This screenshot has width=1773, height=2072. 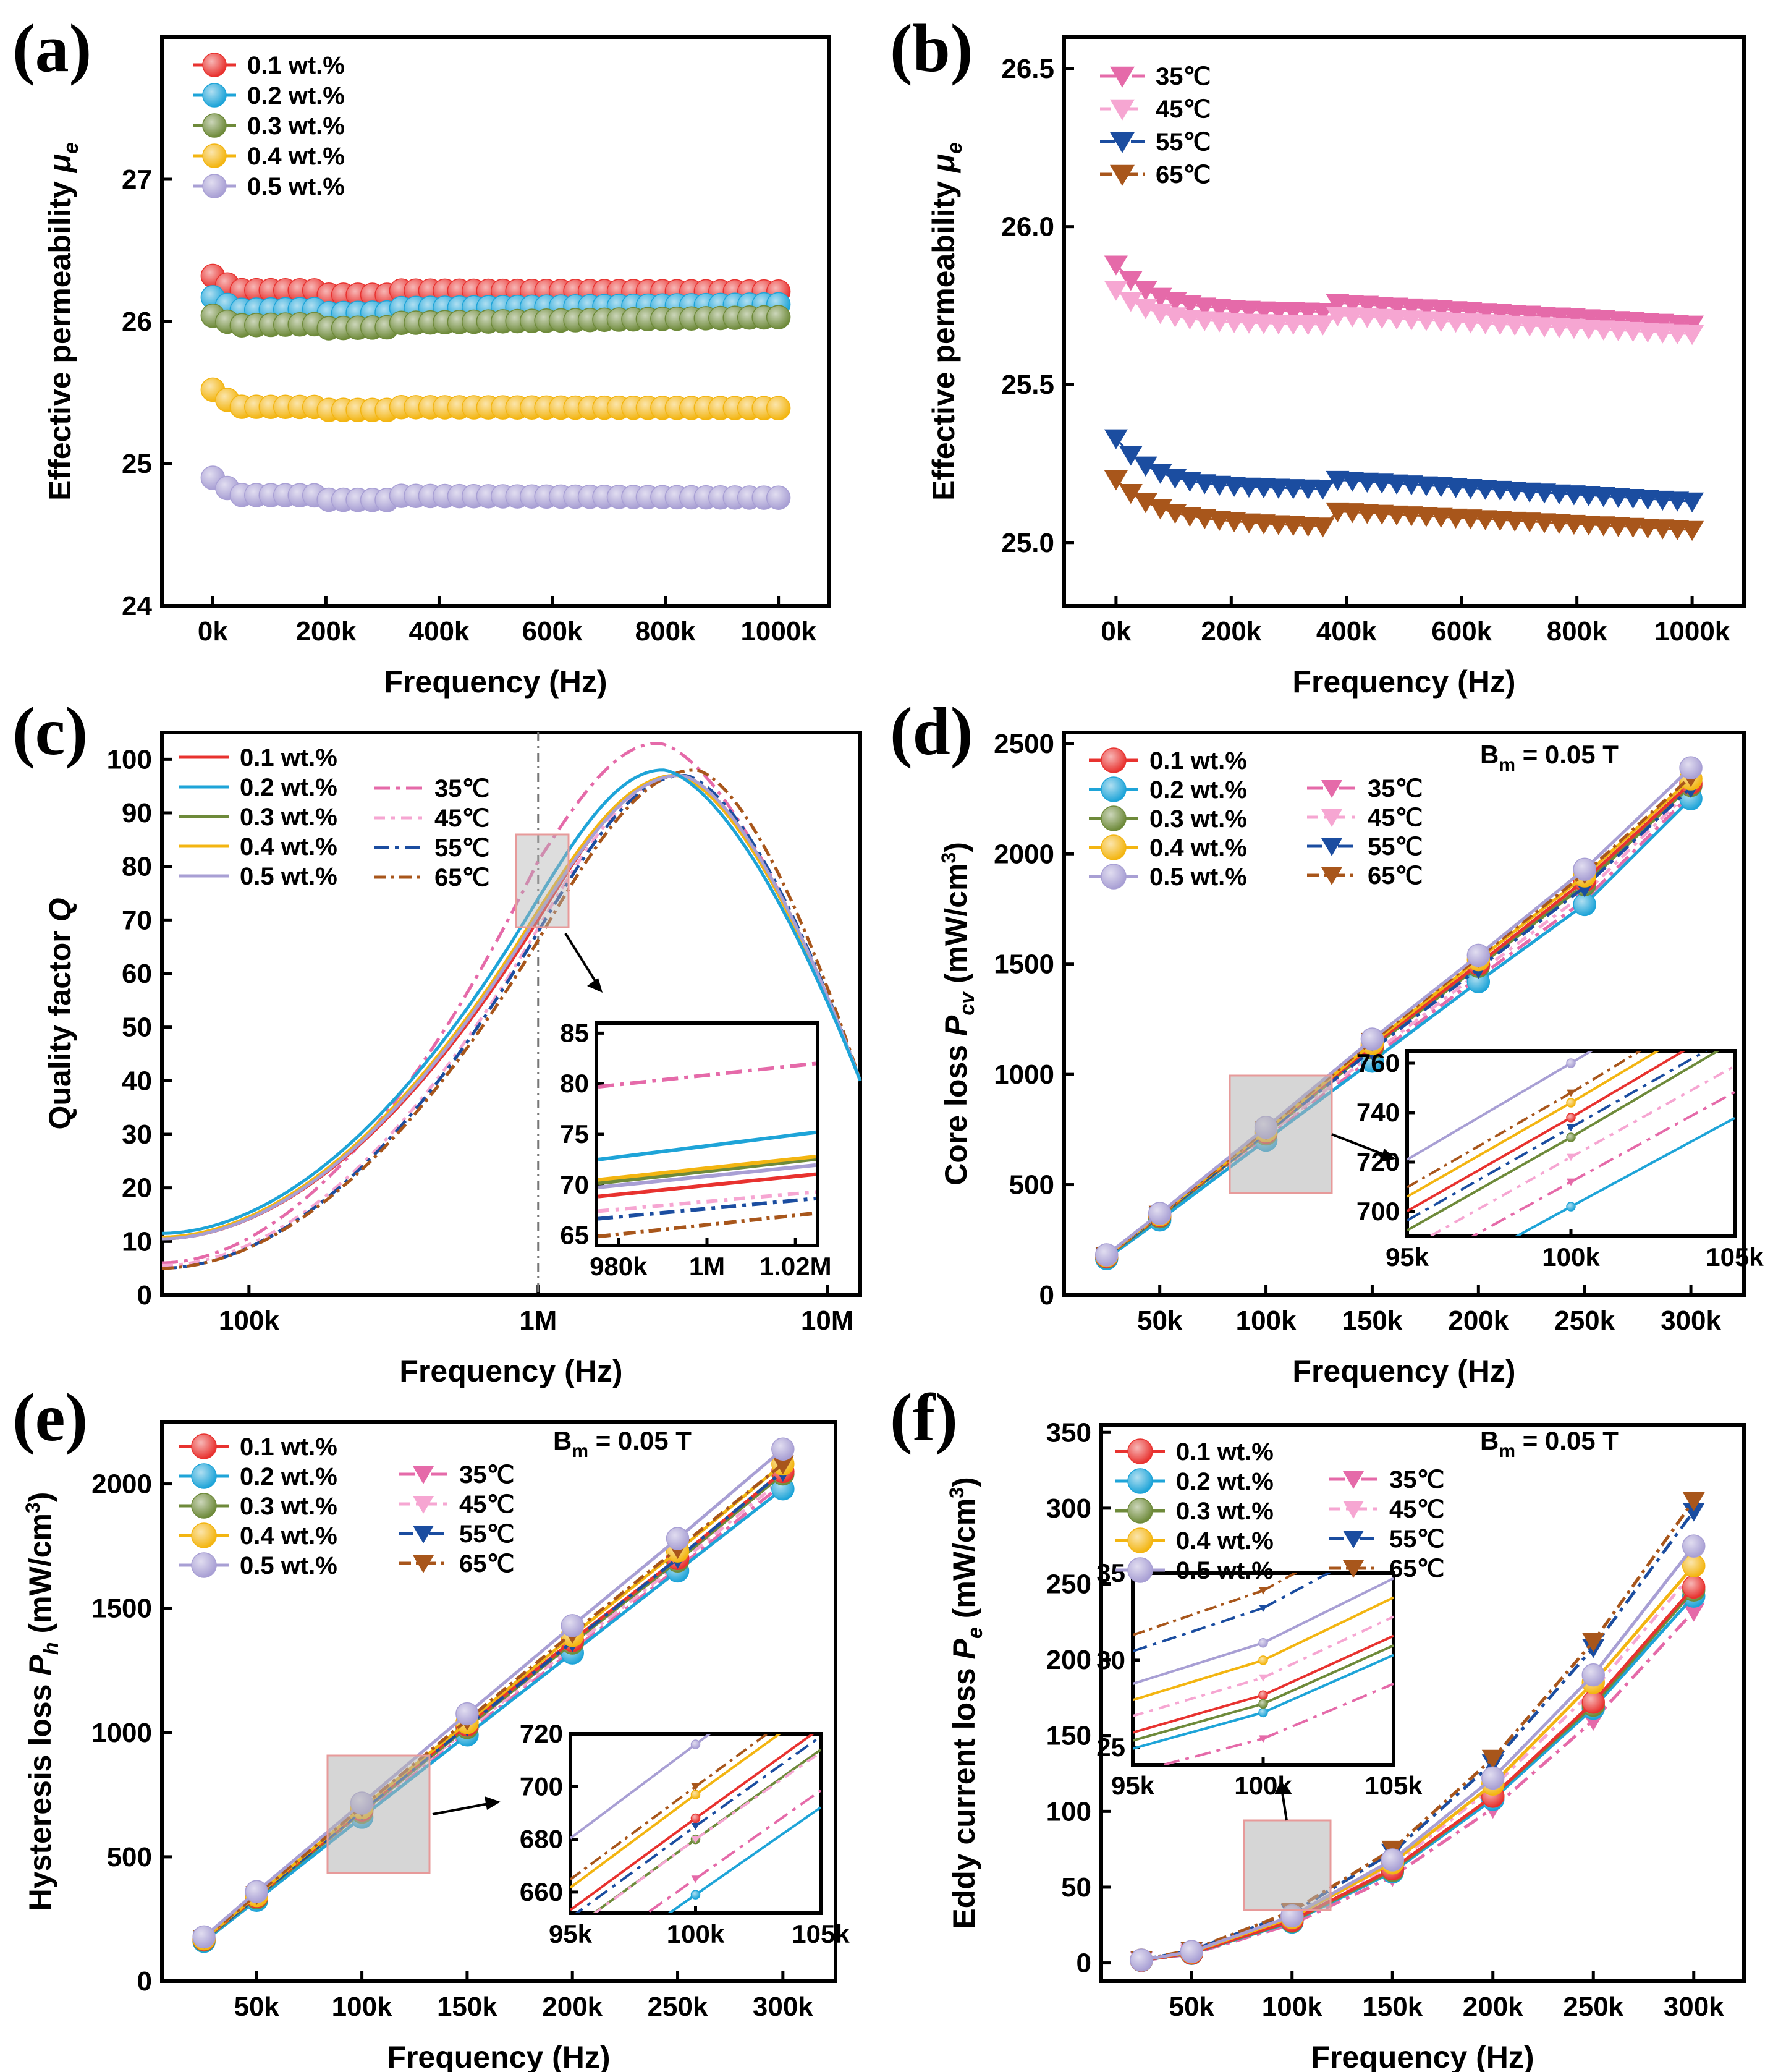 I want to click on legend-item: 65℃, so click(x=1386, y=1568).